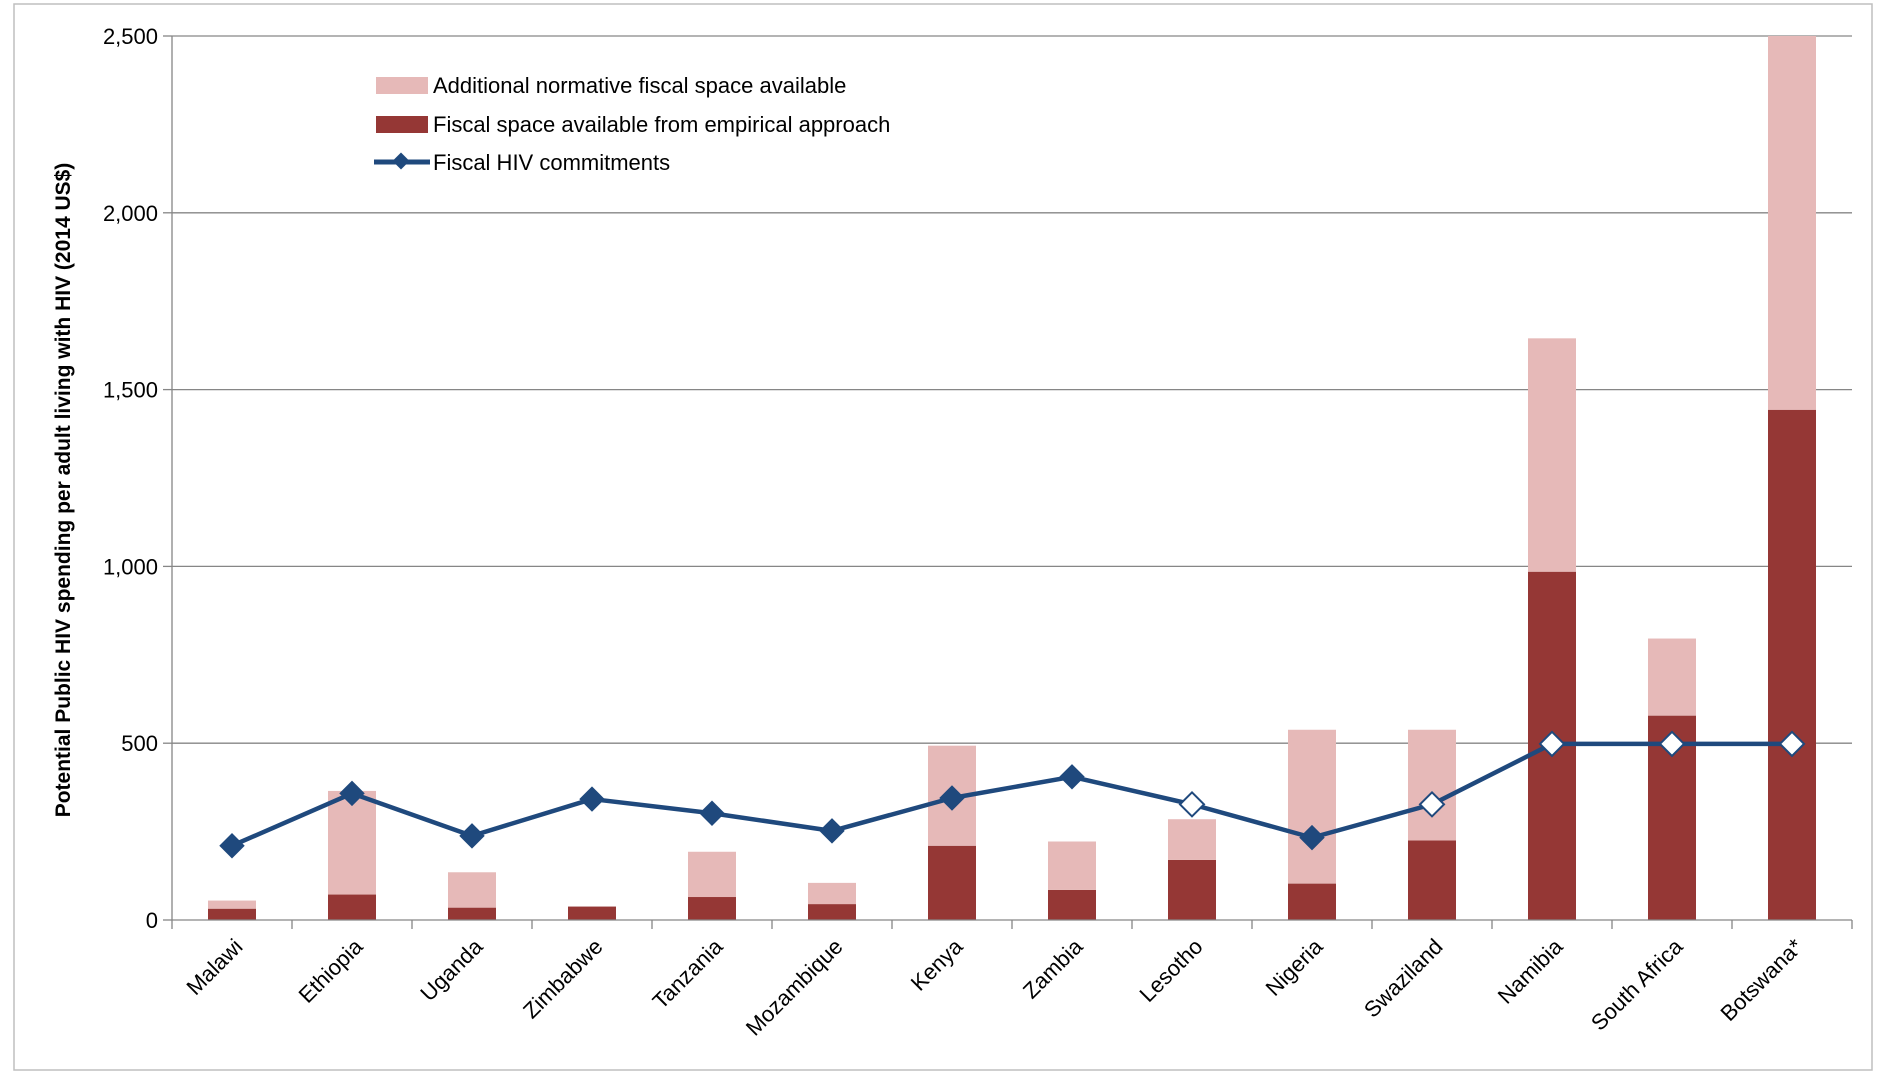 The width and height of the screenshot is (1877, 1074). What do you see at coordinates (1192, 839) in the screenshot?
I see `bar-additional-normative-fiscal-space-available-lesotho` at bounding box center [1192, 839].